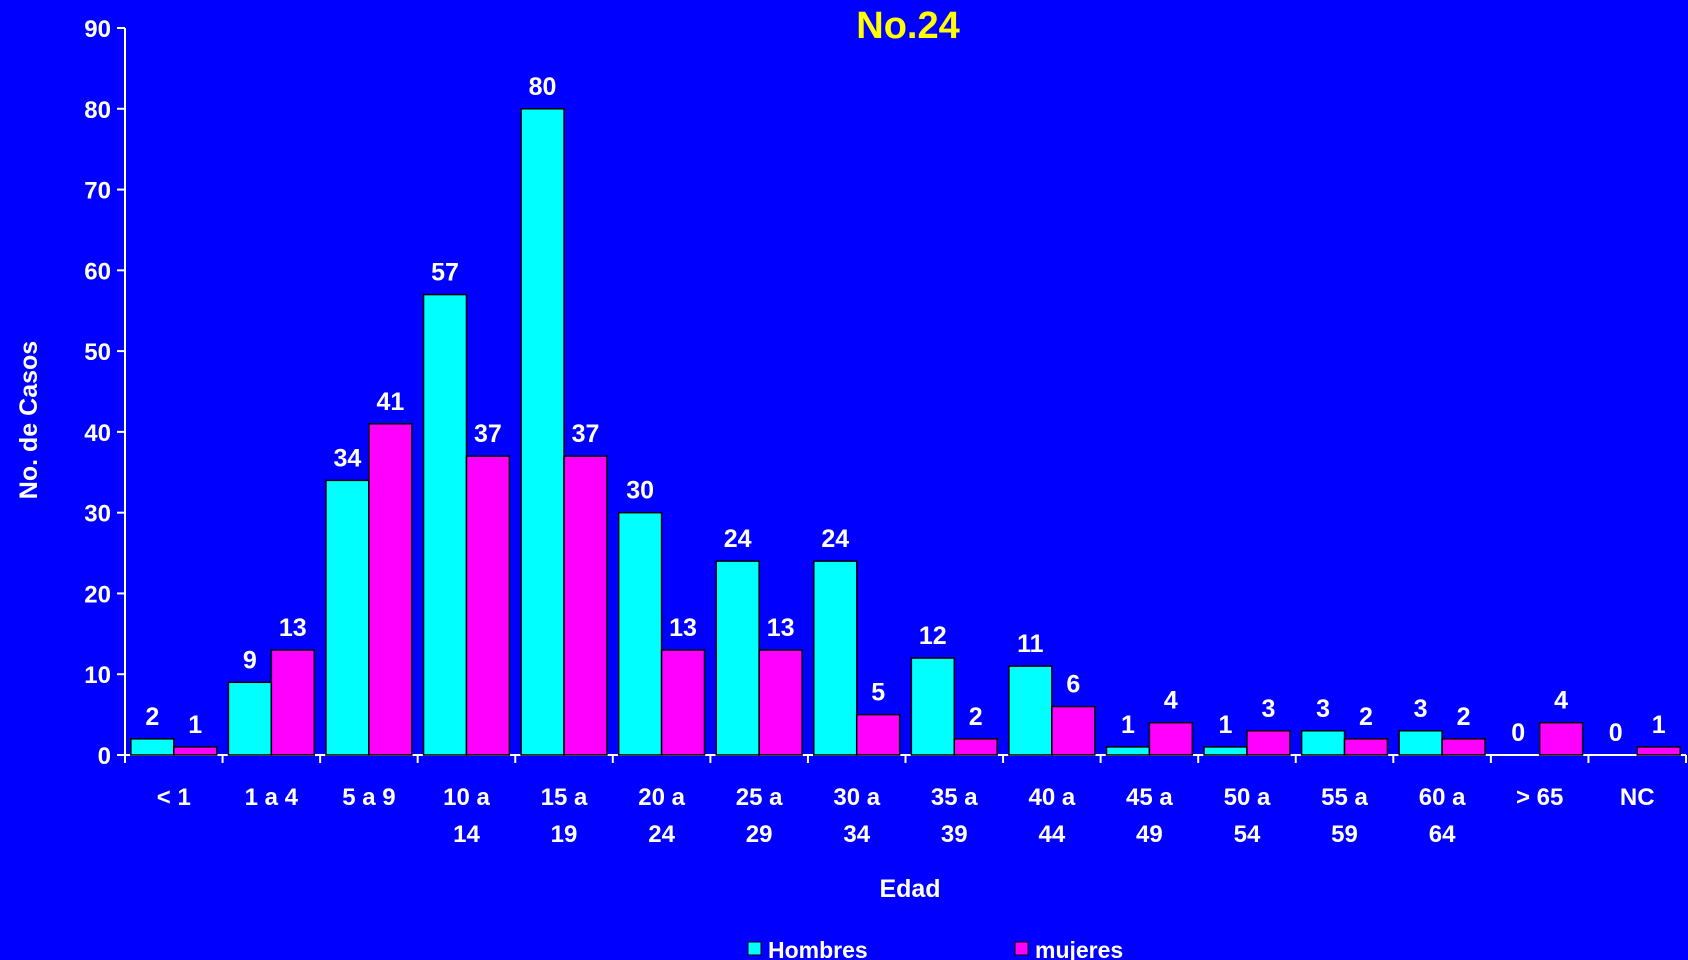 The image size is (1688, 960). I want to click on data-label: 34, so click(348, 458).